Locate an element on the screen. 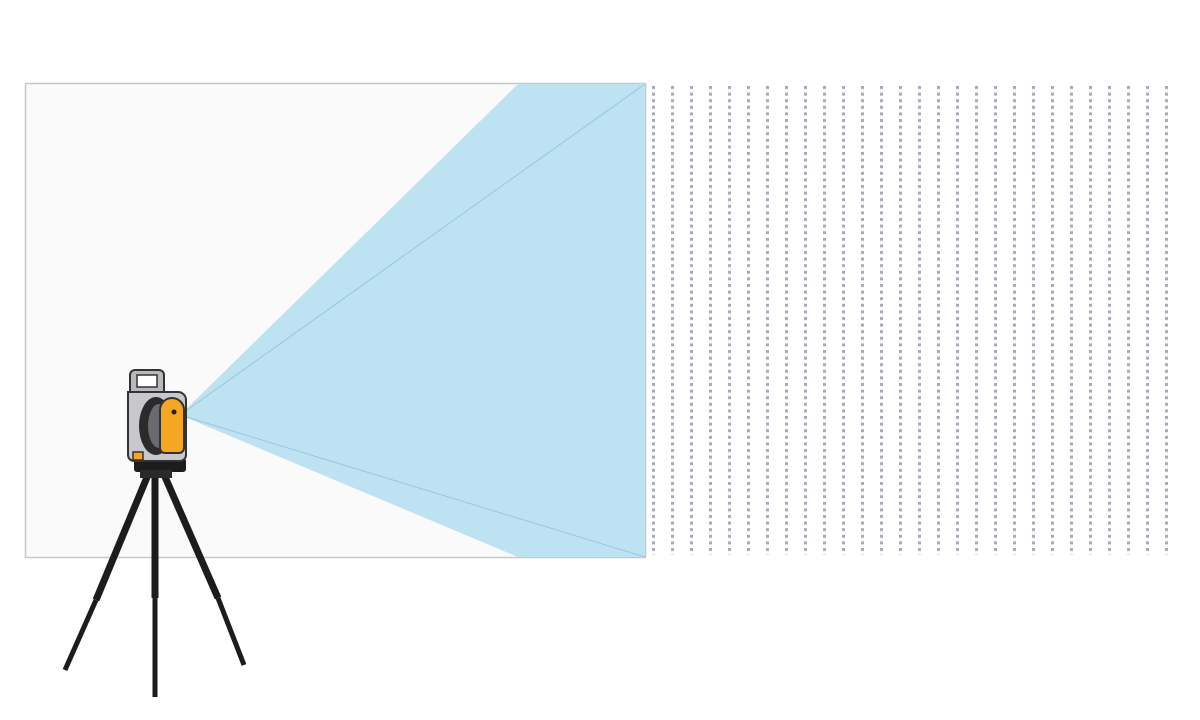  tripod-mount is located at coordinates (156, 474).